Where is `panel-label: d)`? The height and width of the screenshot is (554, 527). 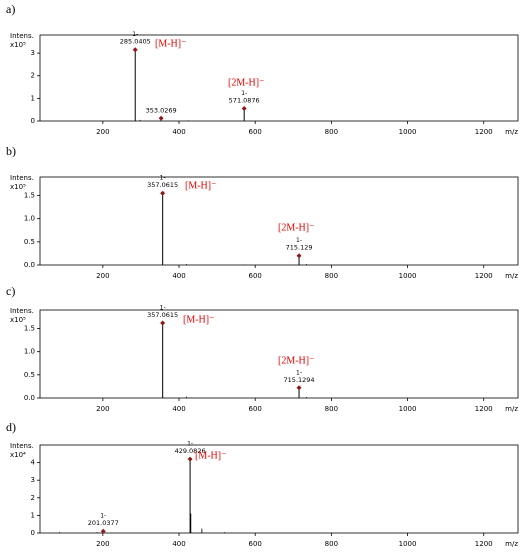
panel-label: d) is located at coordinates (11, 427).